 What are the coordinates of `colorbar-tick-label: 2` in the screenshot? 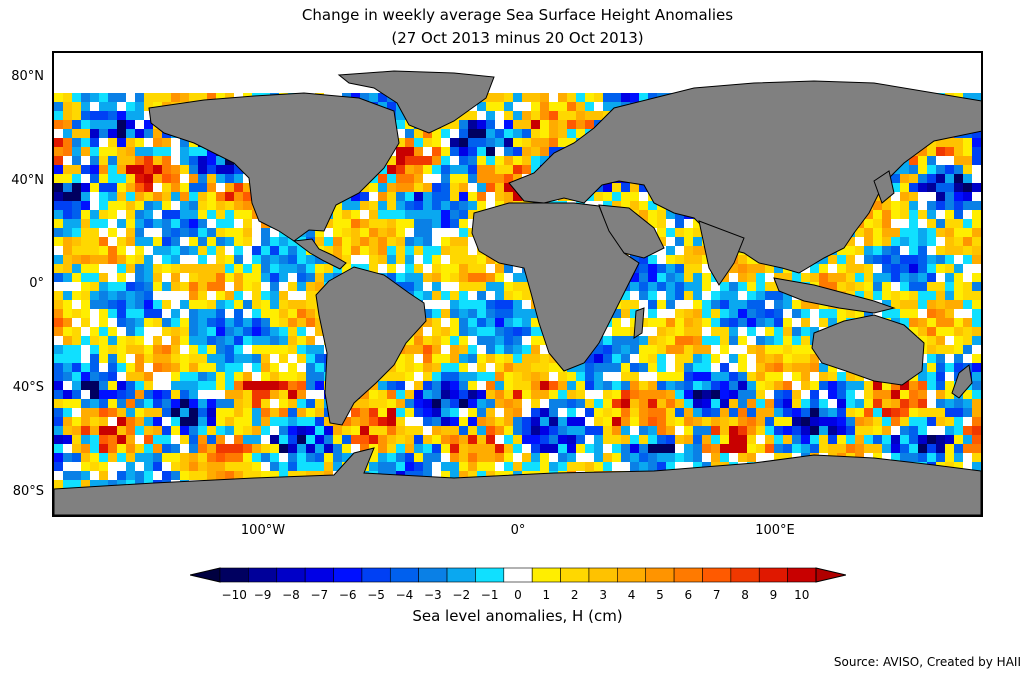 It's located at (574, 595).